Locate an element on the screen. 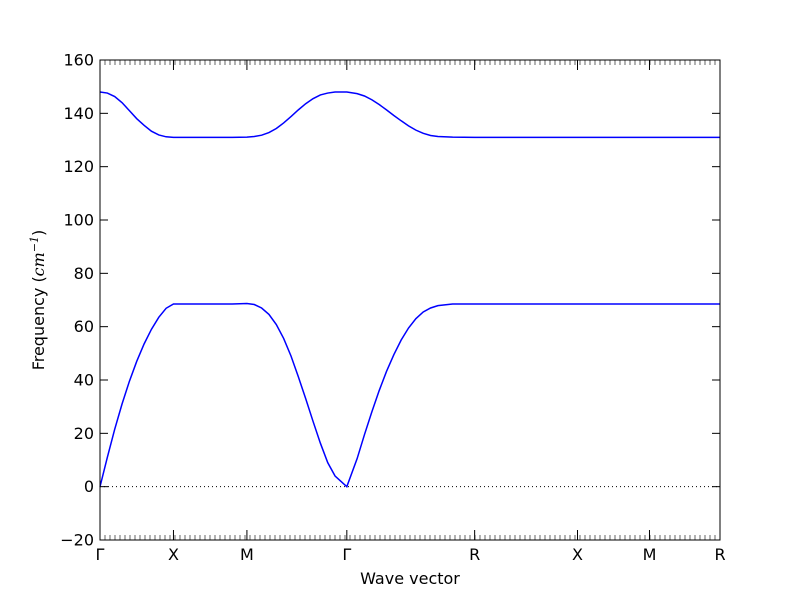  y-tick-label: 160 is located at coordinates (78, 60).